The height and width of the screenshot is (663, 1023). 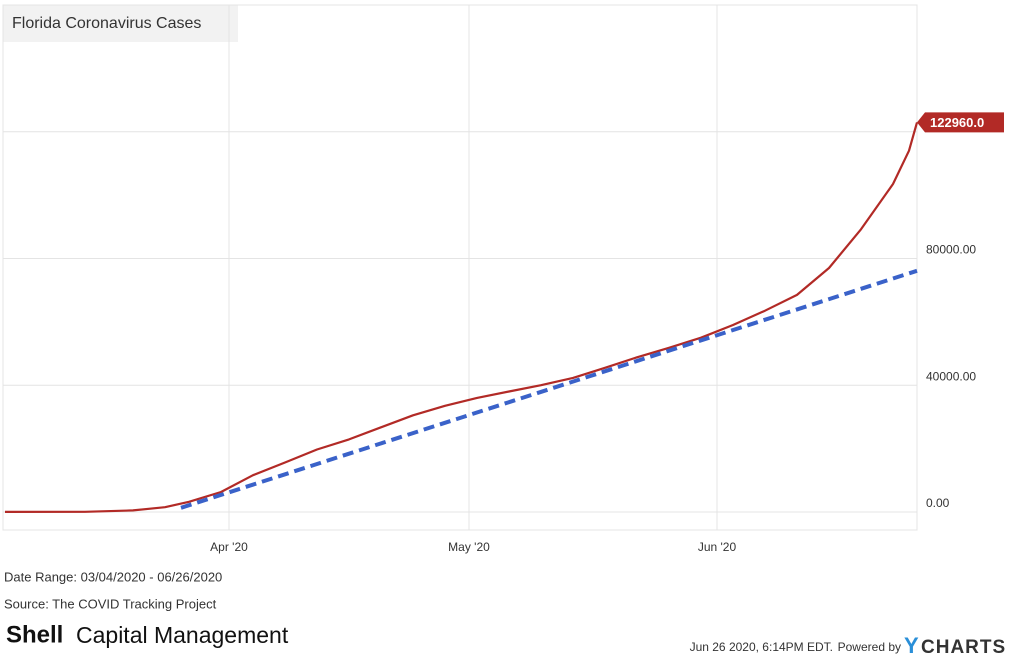 I want to click on y-tick-label: 80000.00, so click(x=951, y=250).